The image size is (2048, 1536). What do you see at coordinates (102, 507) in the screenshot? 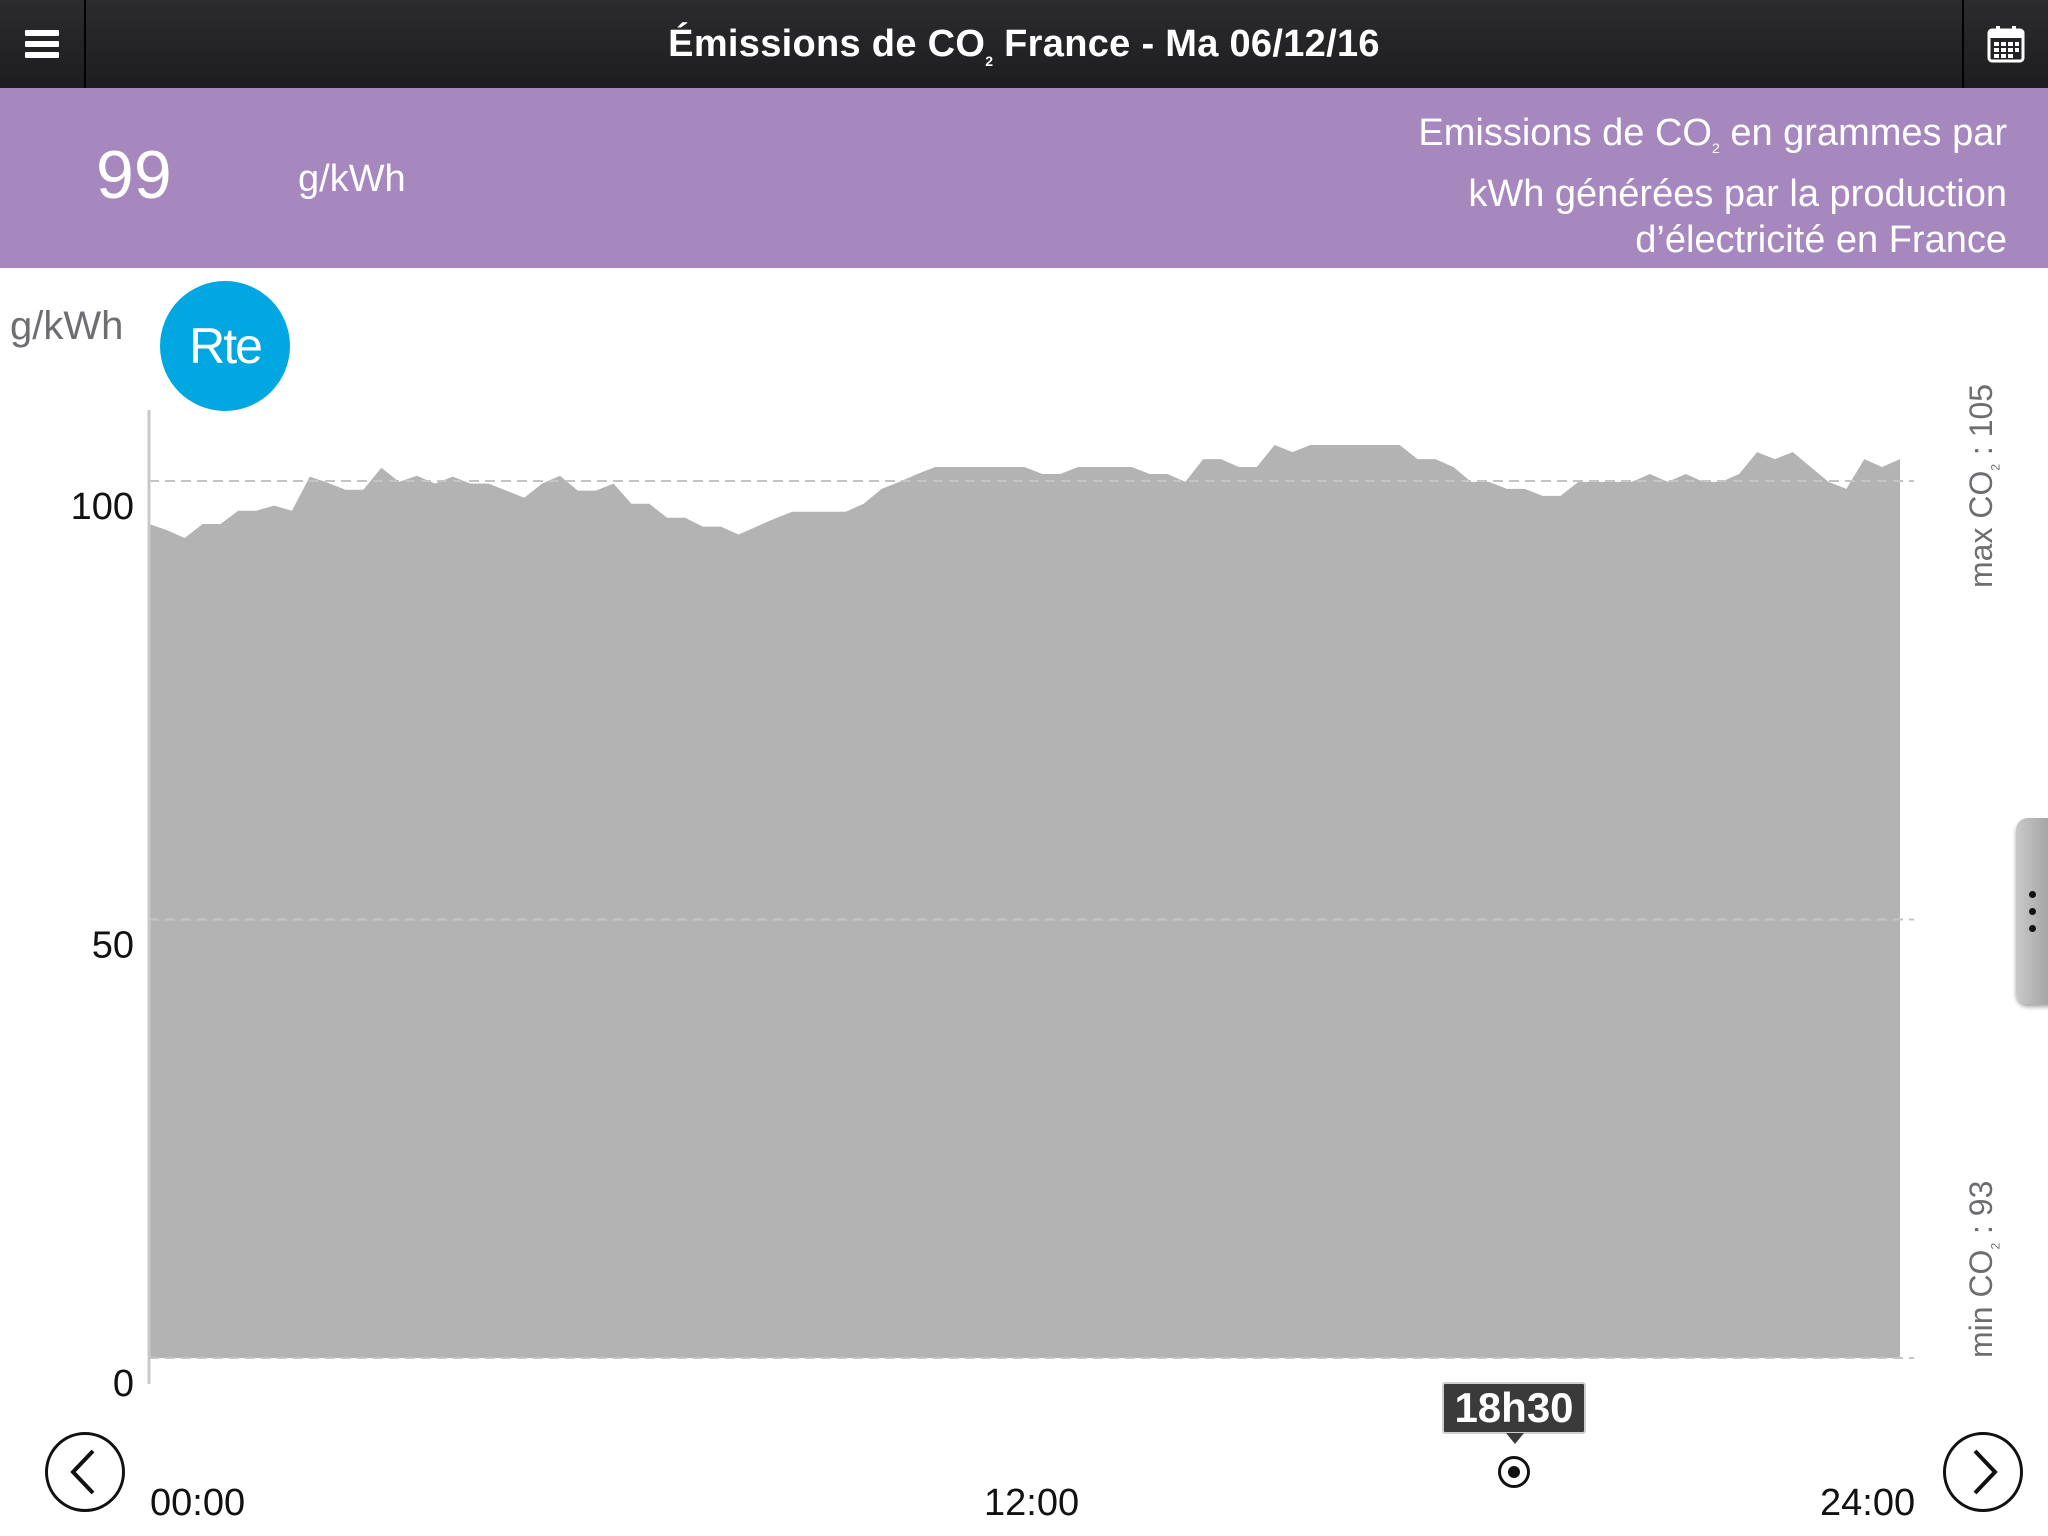
I see `y-tick-label-100: 100` at bounding box center [102, 507].